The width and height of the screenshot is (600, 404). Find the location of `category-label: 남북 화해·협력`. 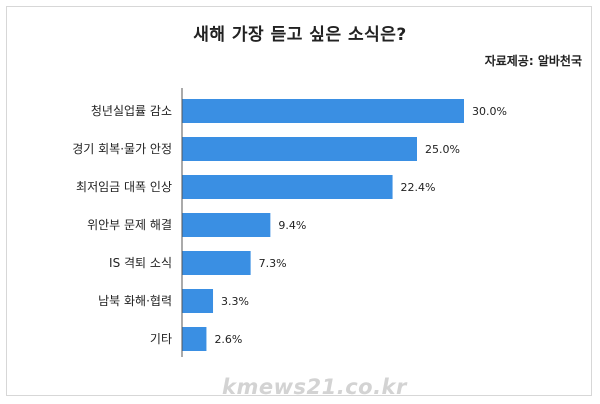

category-label: 남북 화해·협력 is located at coordinates (135, 301).